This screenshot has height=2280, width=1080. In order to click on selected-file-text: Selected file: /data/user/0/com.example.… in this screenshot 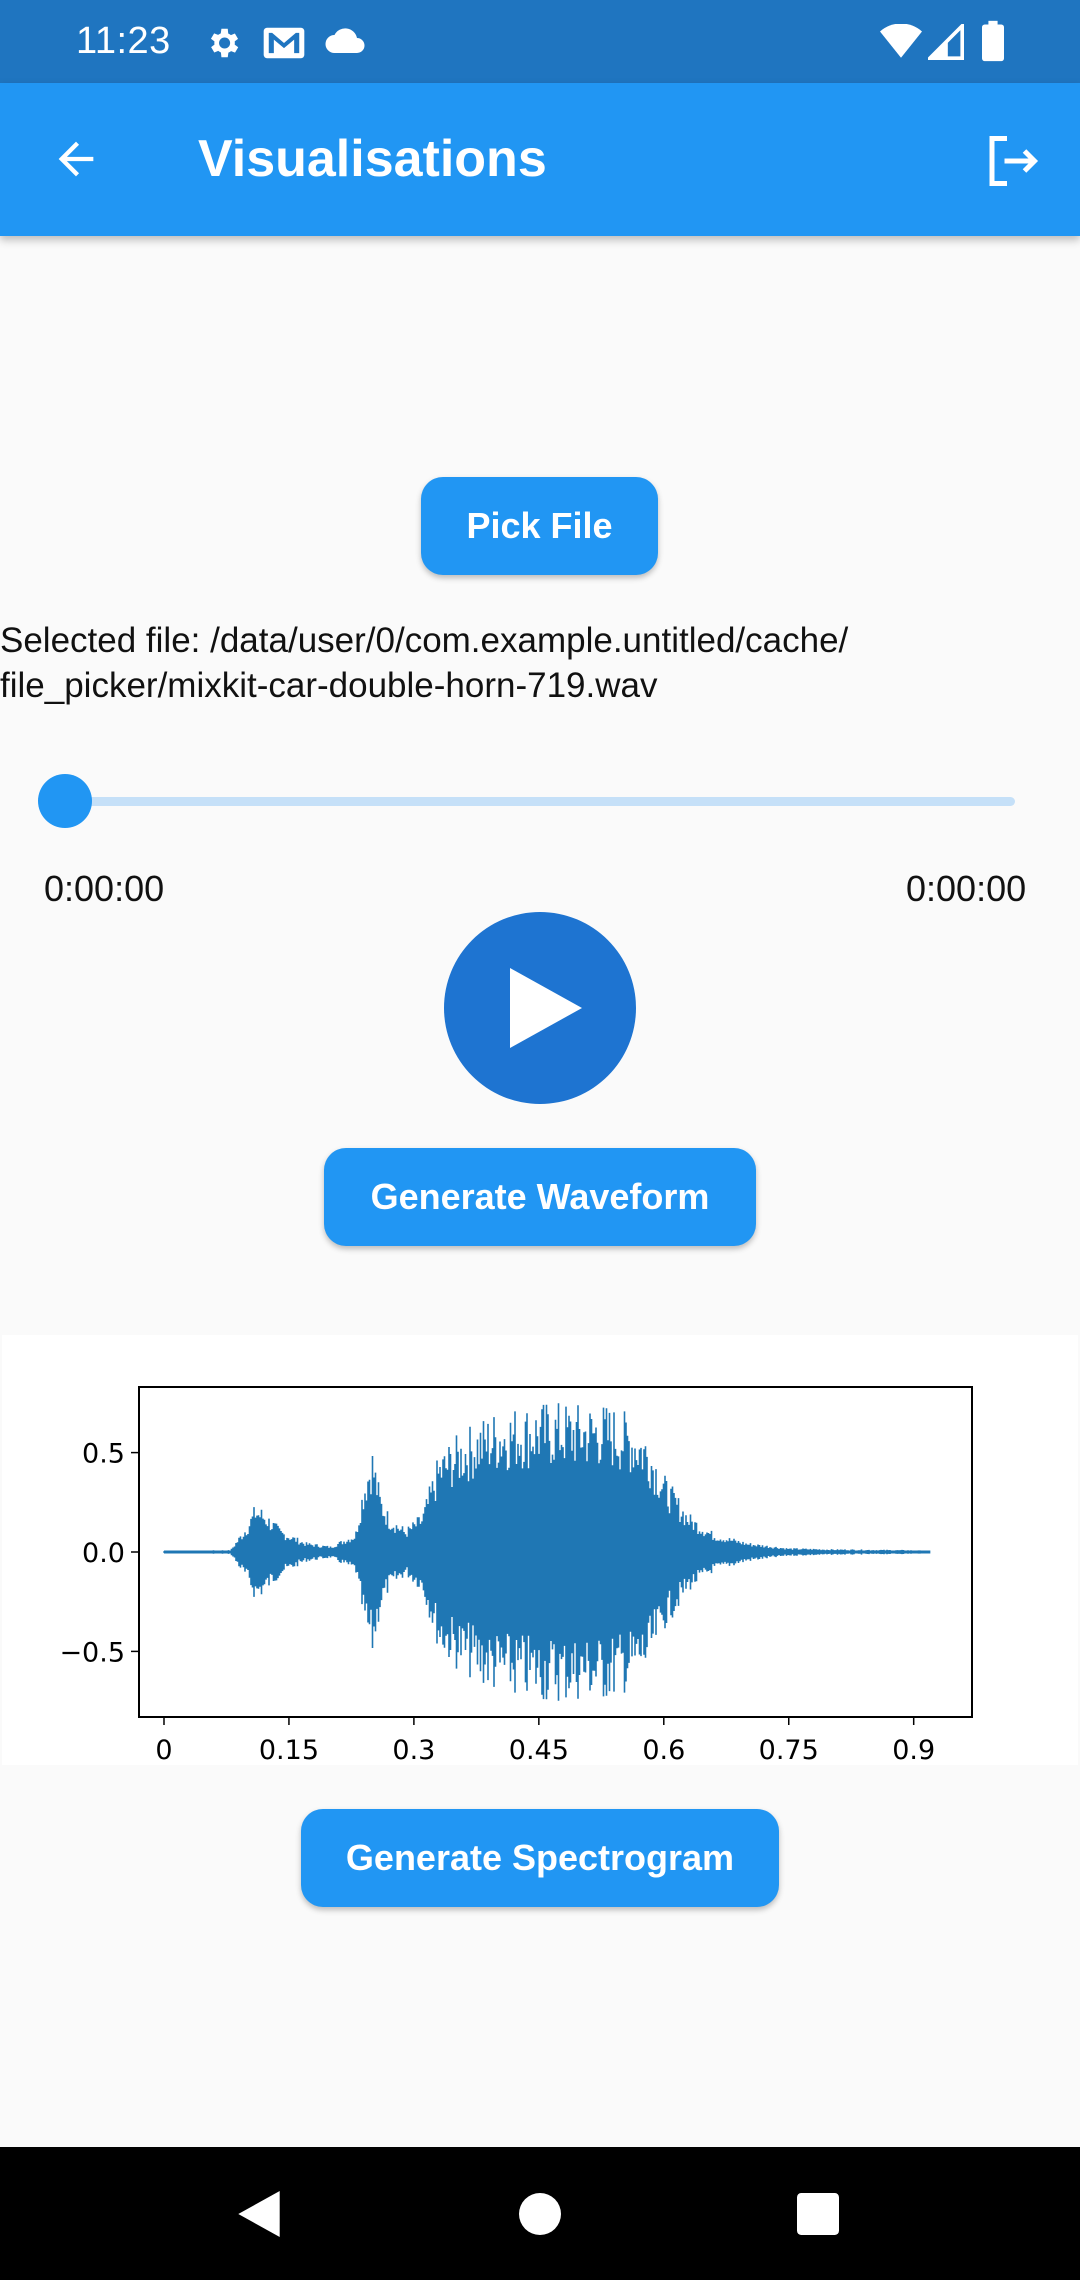, I will do `click(424, 663)`.